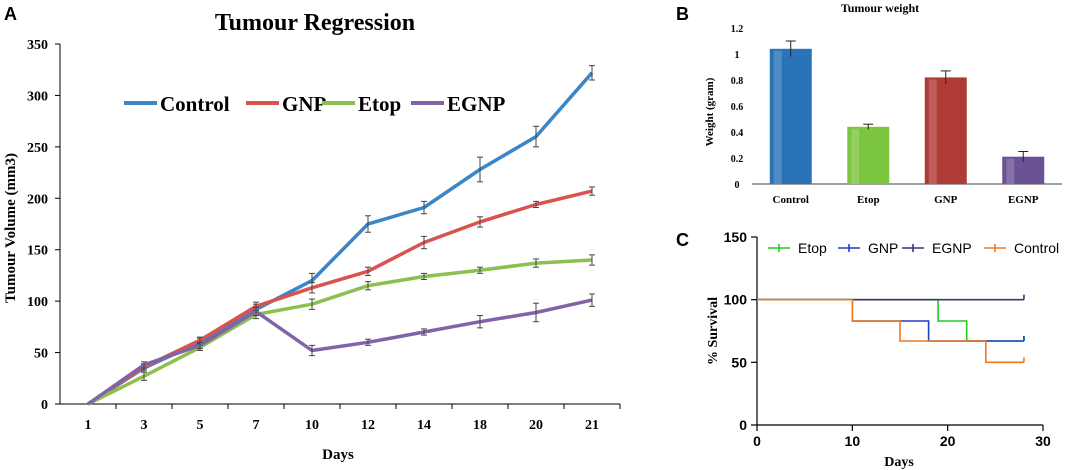 The height and width of the screenshot is (470, 1072). What do you see at coordinates (737, 29) in the screenshot?
I see `panel-b-y-tick-label: 1.2` at bounding box center [737, 29].